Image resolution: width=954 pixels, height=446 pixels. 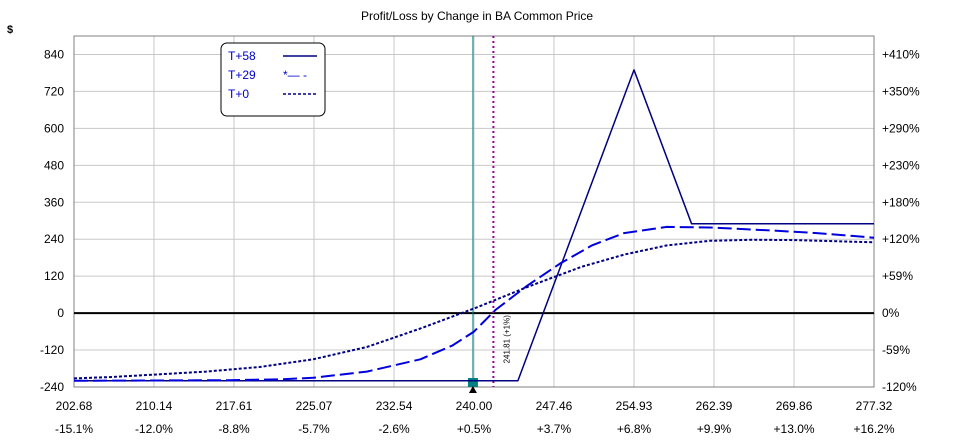 What do you see at coordinates (394, 406) in the screenshot?
I see `x-tick-label: 232.54` at bounding box center [394, 406].